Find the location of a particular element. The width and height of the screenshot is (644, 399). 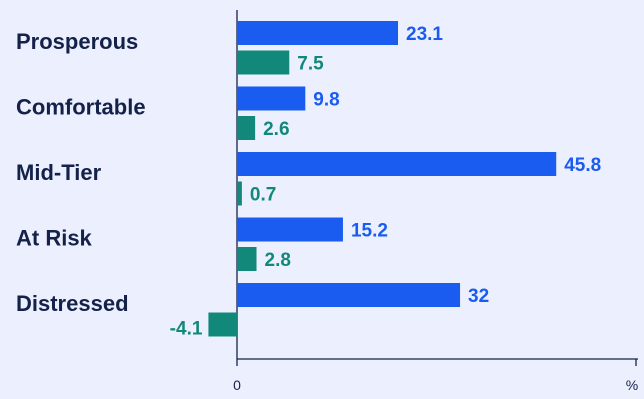

category-label-prosperous: Prosperous is located at coordinates (77, 41).